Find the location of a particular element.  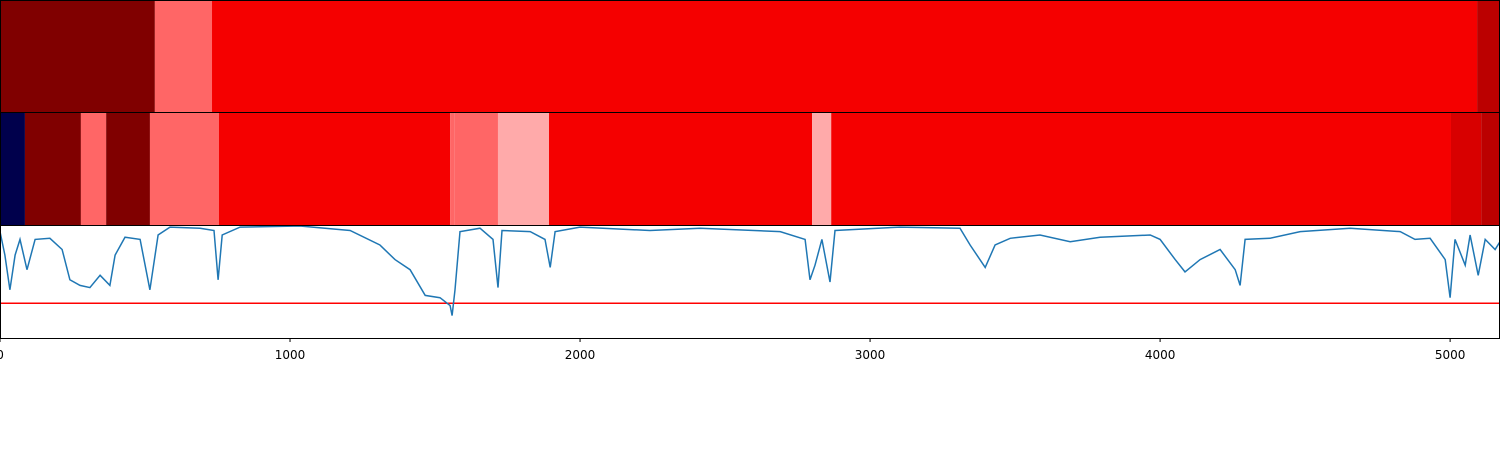

x-tick-label: 4000 is located at coordinates (1160, 355).